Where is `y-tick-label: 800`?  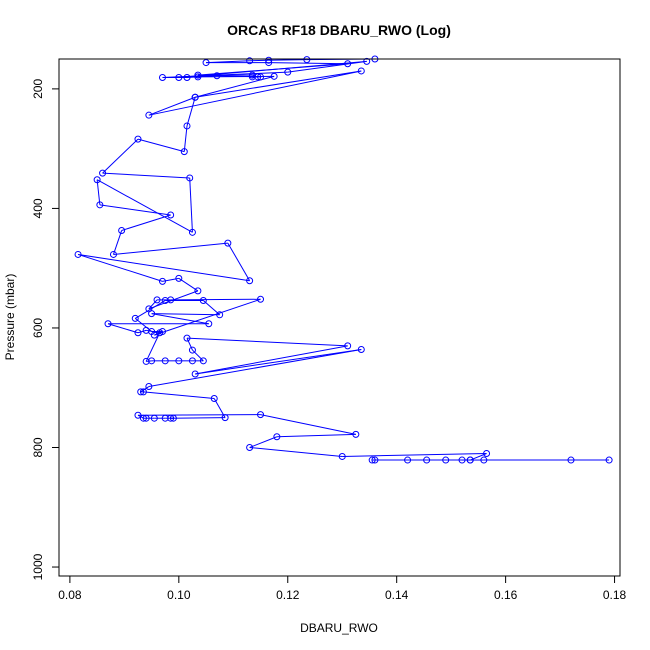
y-tick-label: 800 is located at coordinates (38, 447).